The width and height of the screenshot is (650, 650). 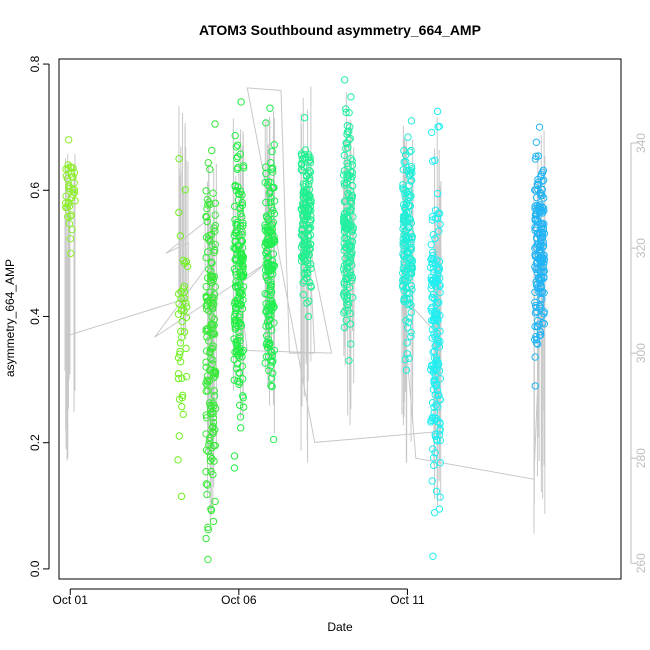 What do you see at coordinates (35, 316) in the screenshot?
I see `y-tick-label: 0.4` at bounding box center [35, 316].